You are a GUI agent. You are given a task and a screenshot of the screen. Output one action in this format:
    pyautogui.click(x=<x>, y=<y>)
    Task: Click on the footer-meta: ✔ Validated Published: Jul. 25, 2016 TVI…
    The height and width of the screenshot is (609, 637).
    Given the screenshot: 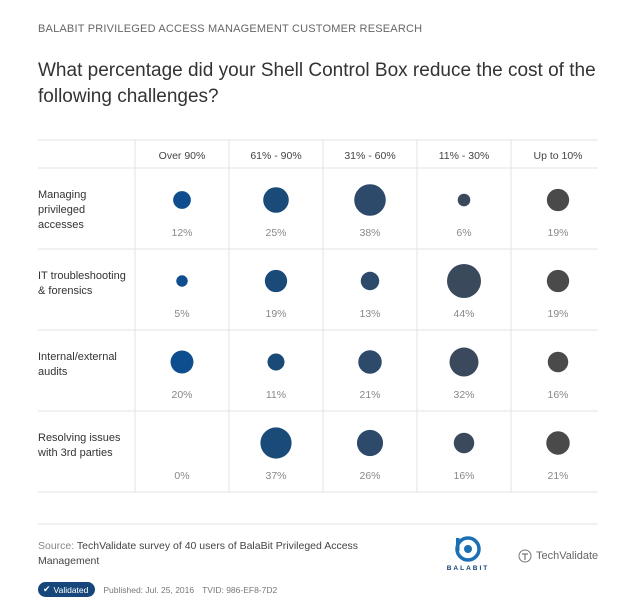 What is the action you would take?
    pyautogui.click(x=157, y=589)
    